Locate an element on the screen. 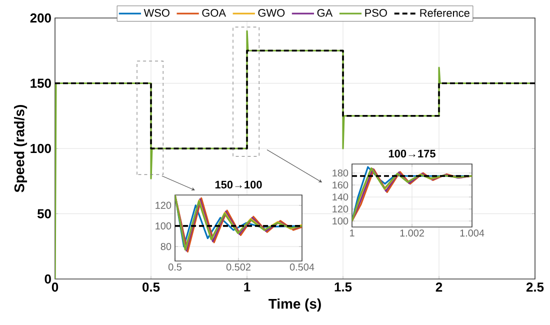 The height and width of the screenshot is (325, 550). x-axis-title: Time (s) is located at coordinates (294, 305).